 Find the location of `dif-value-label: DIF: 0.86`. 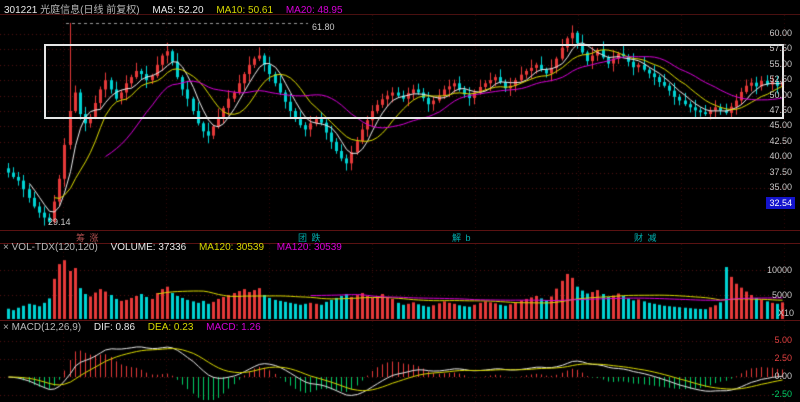

dif-value-label: DIF: 0.86 is located at coordinates (114, 327).